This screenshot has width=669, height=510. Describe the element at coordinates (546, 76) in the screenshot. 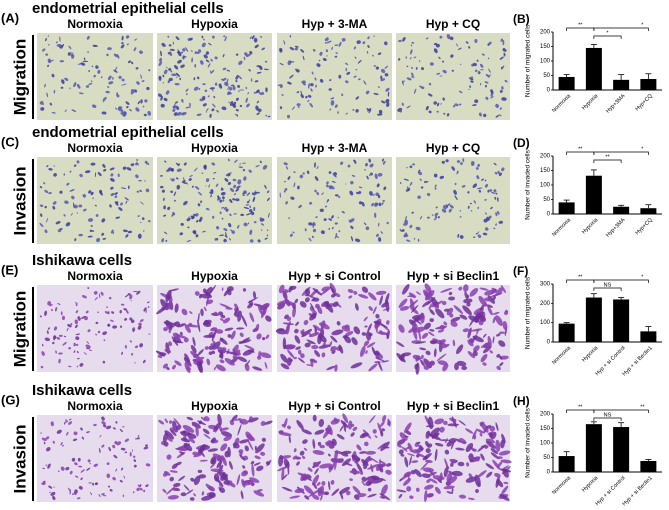

I see `y-tick-label: 50` at that location.